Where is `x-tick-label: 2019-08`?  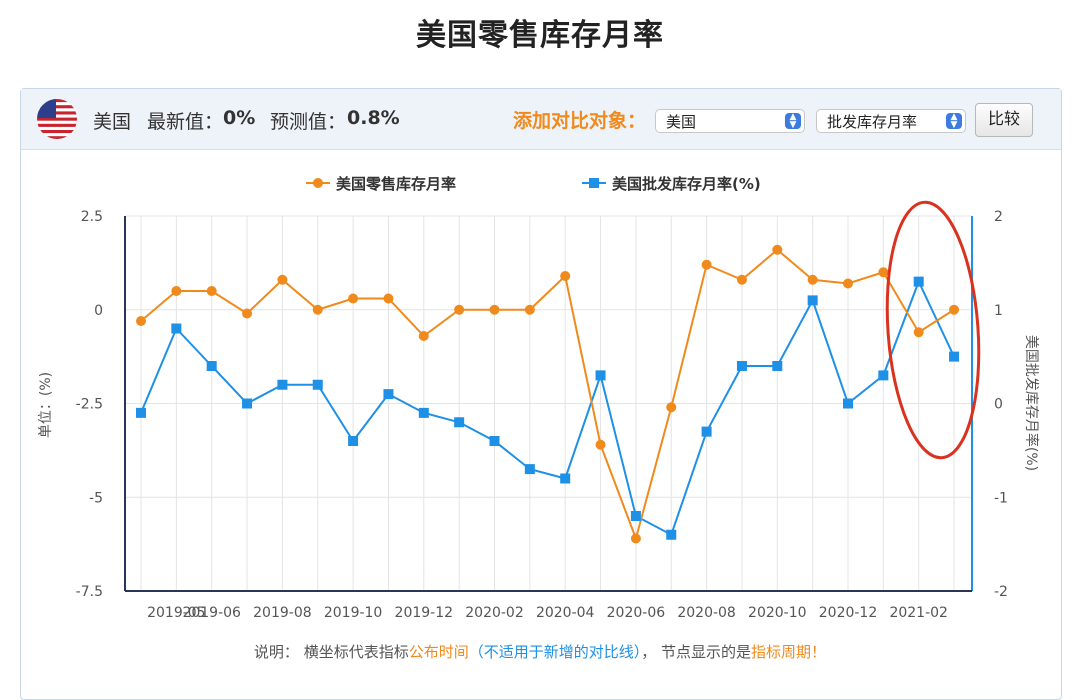 x-tick-label: 2019-08 is located at coordinates (282, 613).